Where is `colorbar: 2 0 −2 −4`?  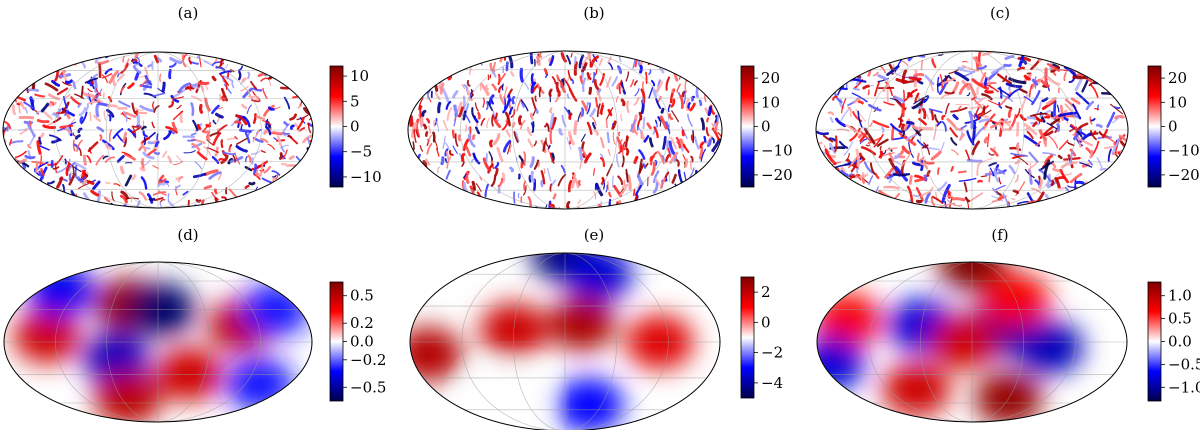
colorbar: 2 0 −2 −4 is located at coordinates (761, 337).